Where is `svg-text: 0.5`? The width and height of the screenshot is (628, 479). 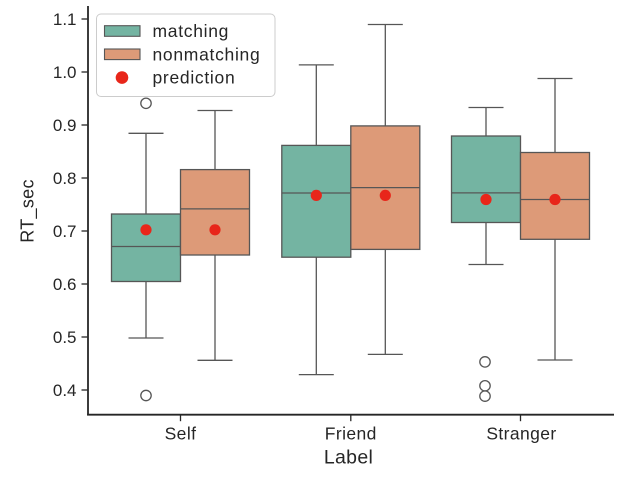
svg-text: 0.5 is located at coordinates (65, 337).